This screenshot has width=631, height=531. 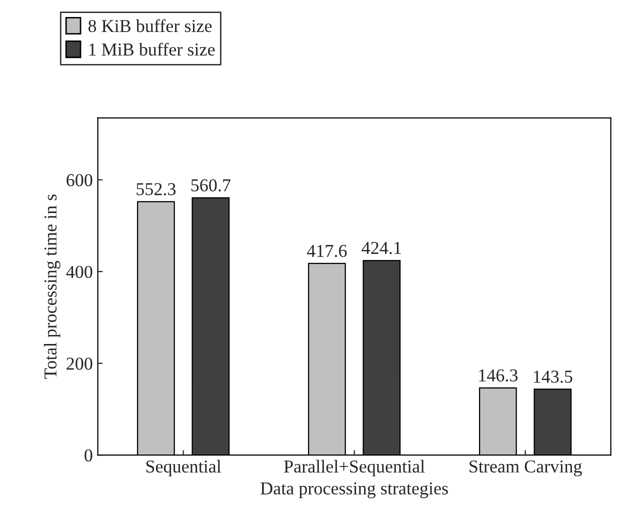 What do you see at coordinates (526, 468) in the screenshot?
I see `x-tick-label: Stream Carving` at bounding box center [526, 468].